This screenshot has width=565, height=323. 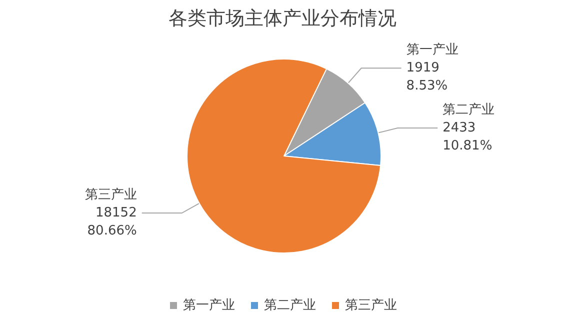 I want to click on legend-label: 第二产业, so click(x=290, y=305).